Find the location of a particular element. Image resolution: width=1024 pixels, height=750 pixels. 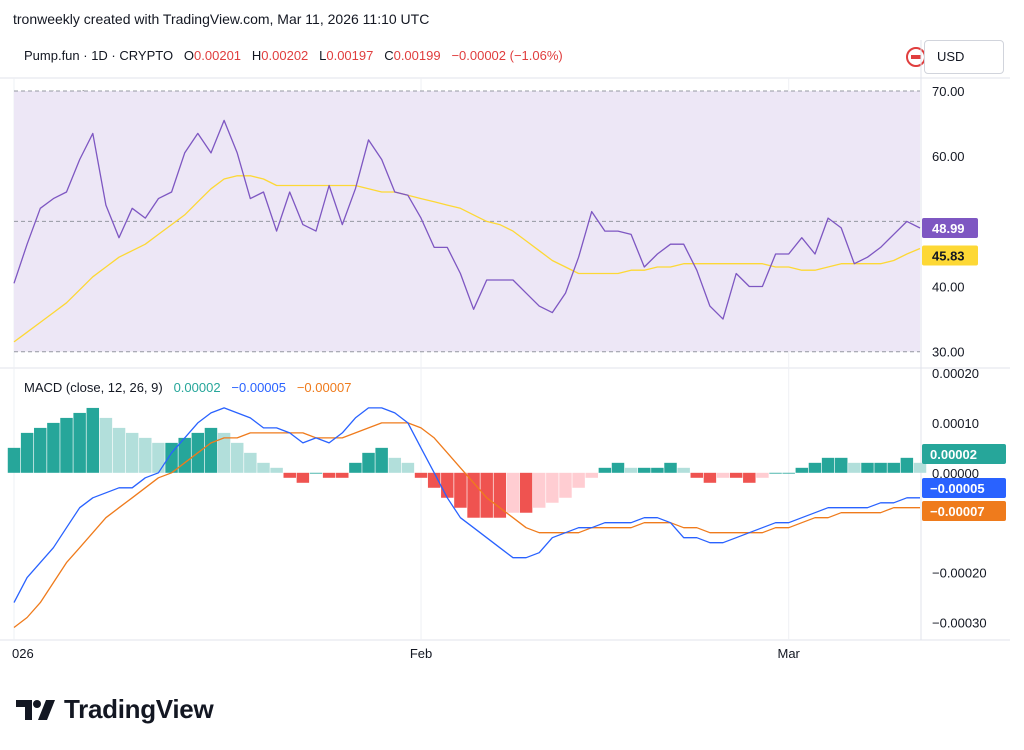

low-label: L is located at coordinates (323, 55).